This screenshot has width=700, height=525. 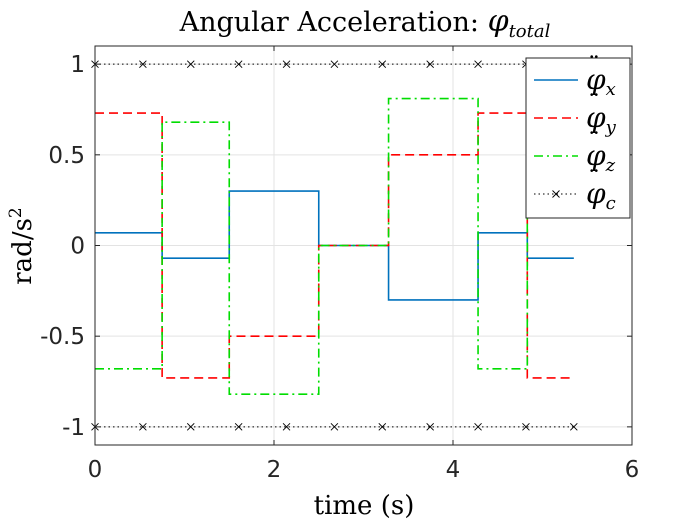 I want to click on chart-title-main: Angular Acceleration:, so click(x=333, y=22).